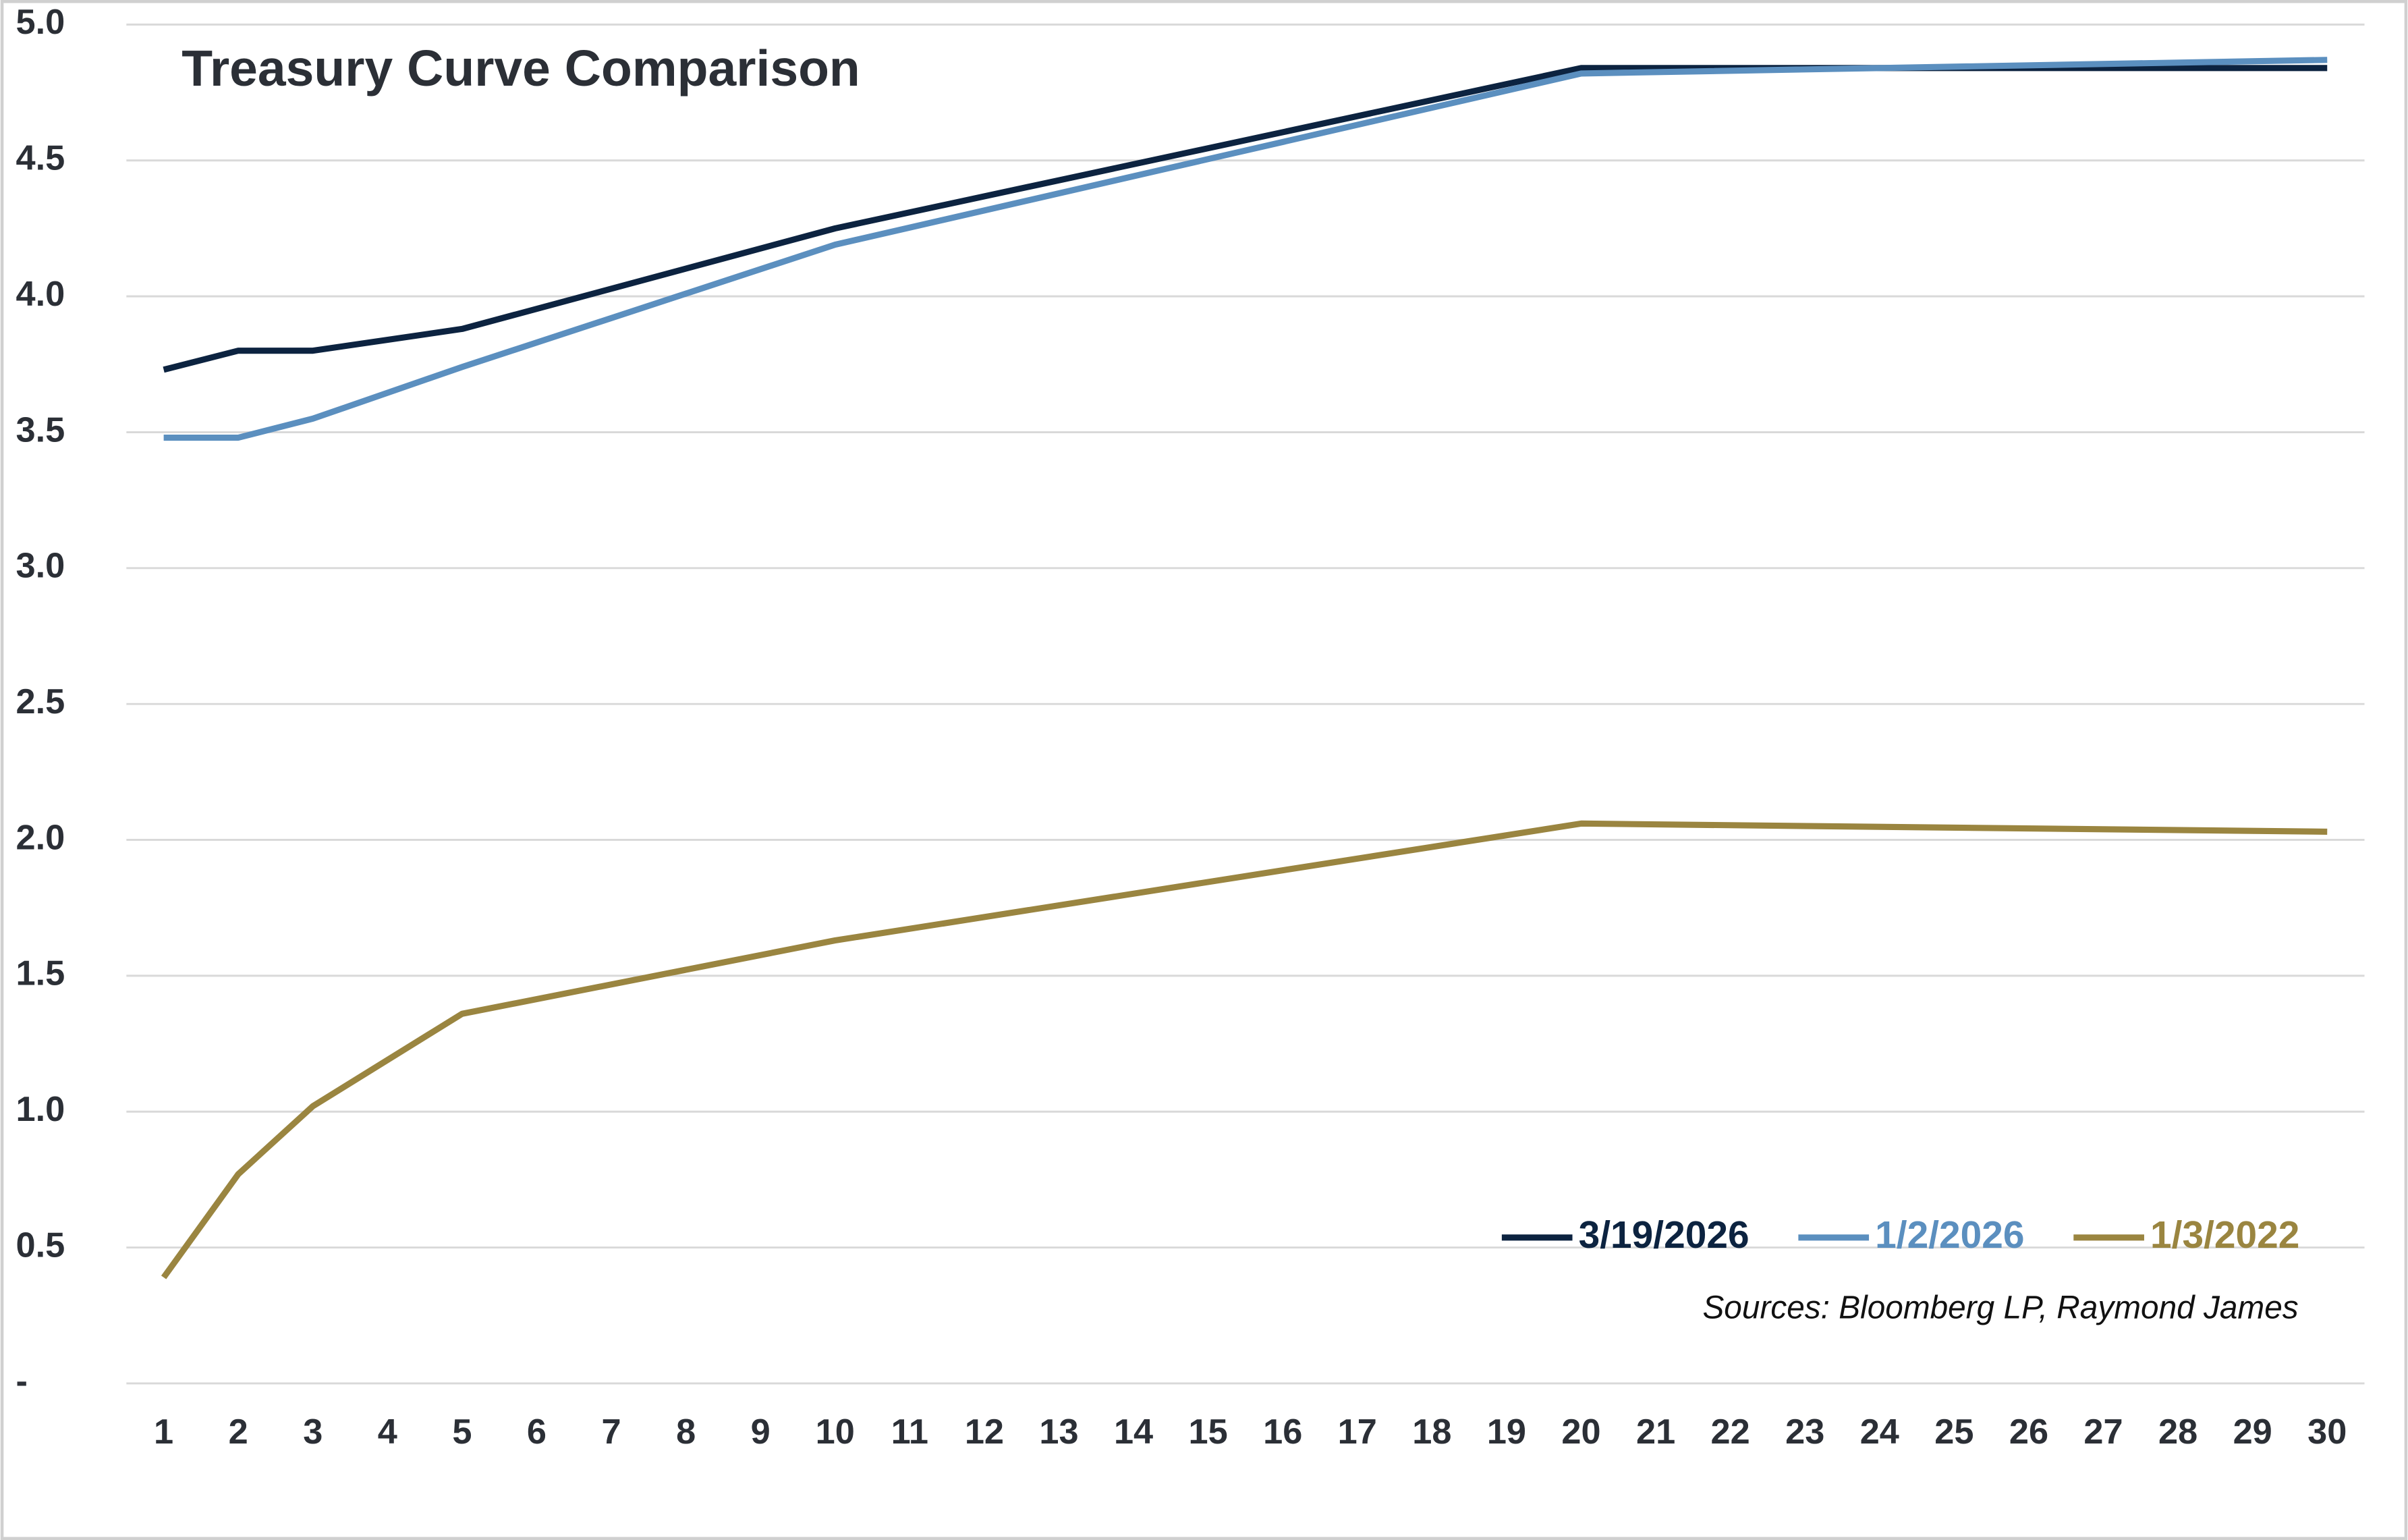 This screenshot has height=1540, width=2408. What do you see at coordinates (163, 1432) in the screenshot?
I see `x-tick-label: 1` at bounding box center [163, 1432].